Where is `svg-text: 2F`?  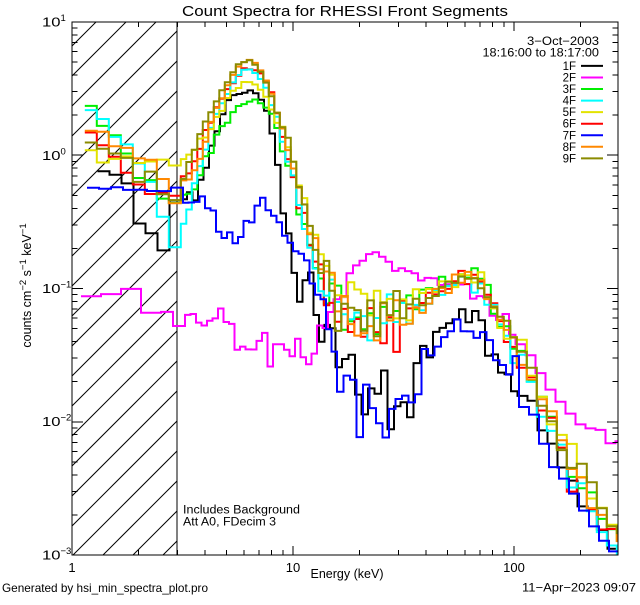 svg-text: 2F is located at coordinates (569, 79).